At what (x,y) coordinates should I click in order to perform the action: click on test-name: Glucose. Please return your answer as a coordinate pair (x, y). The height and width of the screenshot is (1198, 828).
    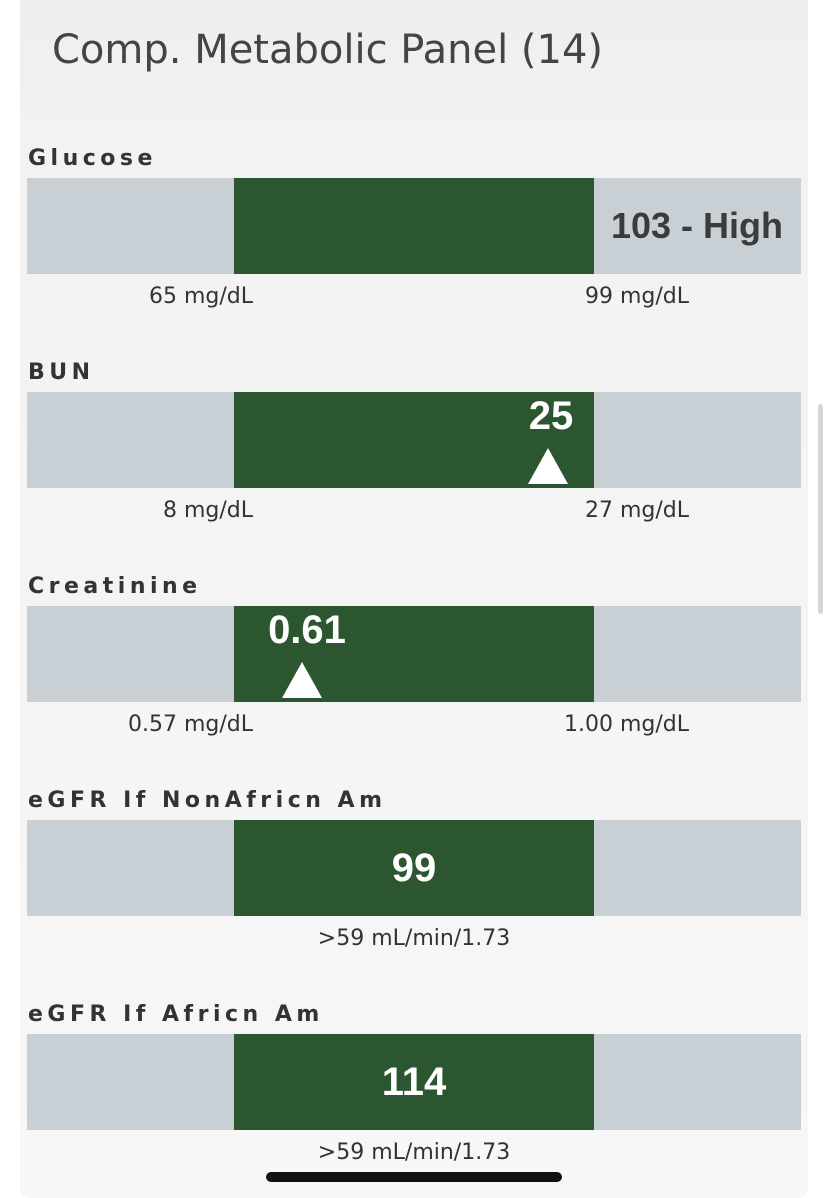
    Looking at the image, I should click on (92, 158).